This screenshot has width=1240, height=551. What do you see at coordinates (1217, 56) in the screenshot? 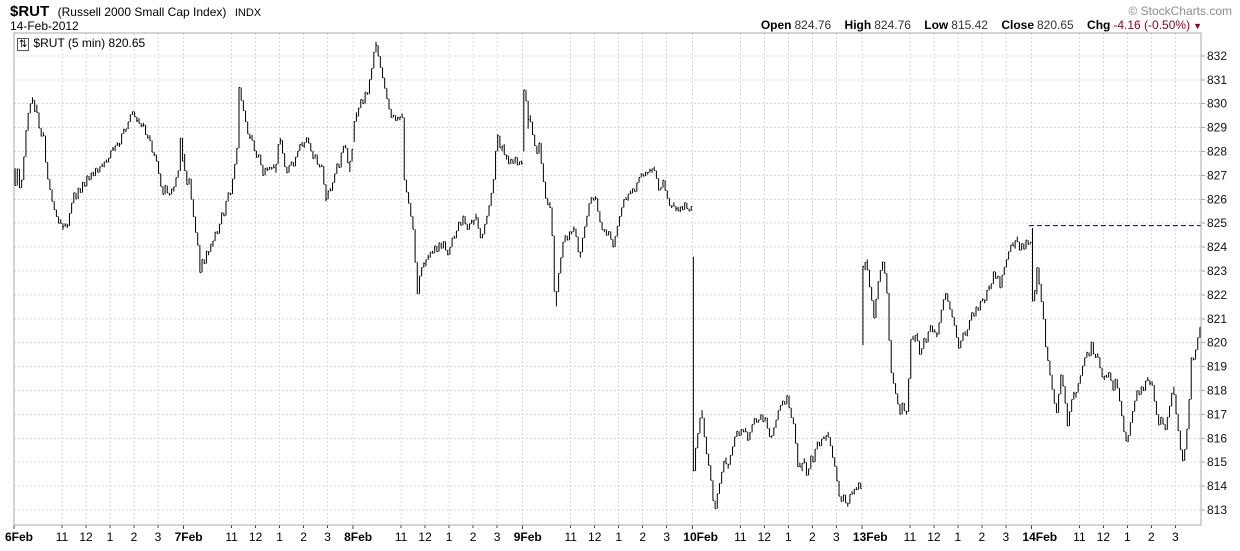
I see `y-axis-label: 832` at bounding box center [1217, 56].